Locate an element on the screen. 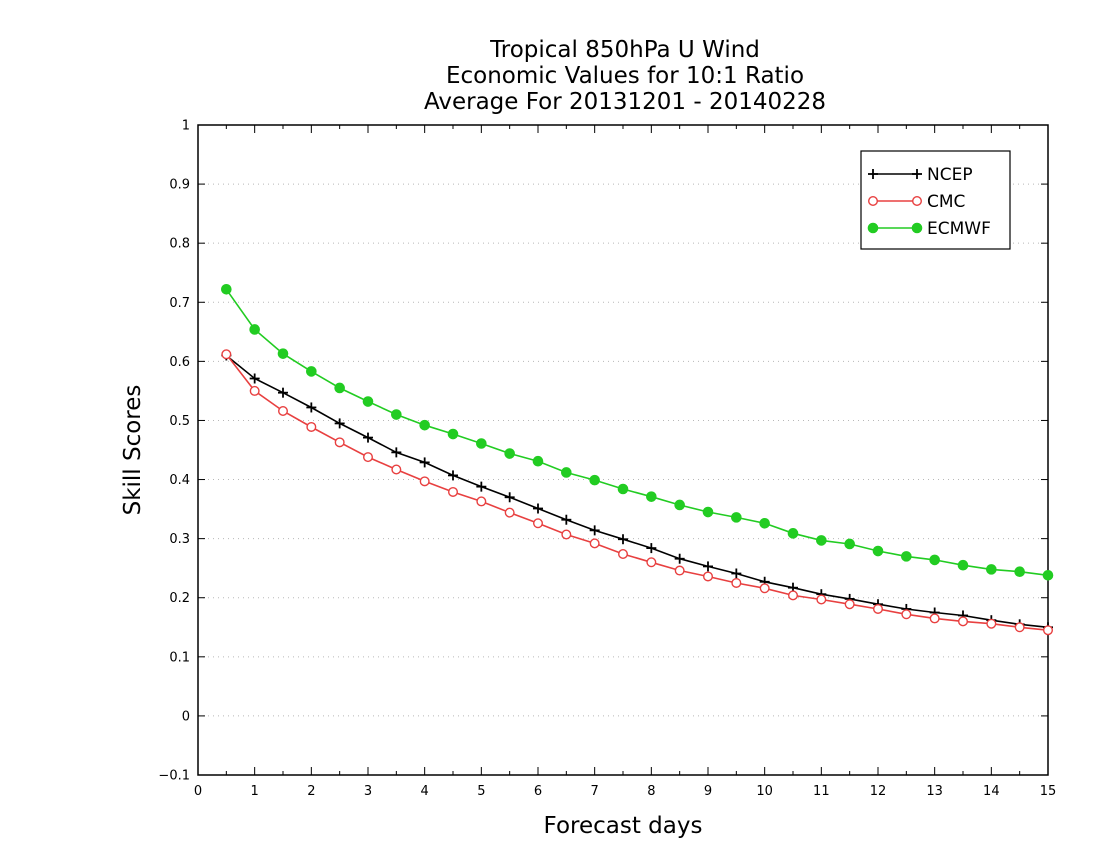  x-tick-label: 5 is located at coordinates (481, 791).